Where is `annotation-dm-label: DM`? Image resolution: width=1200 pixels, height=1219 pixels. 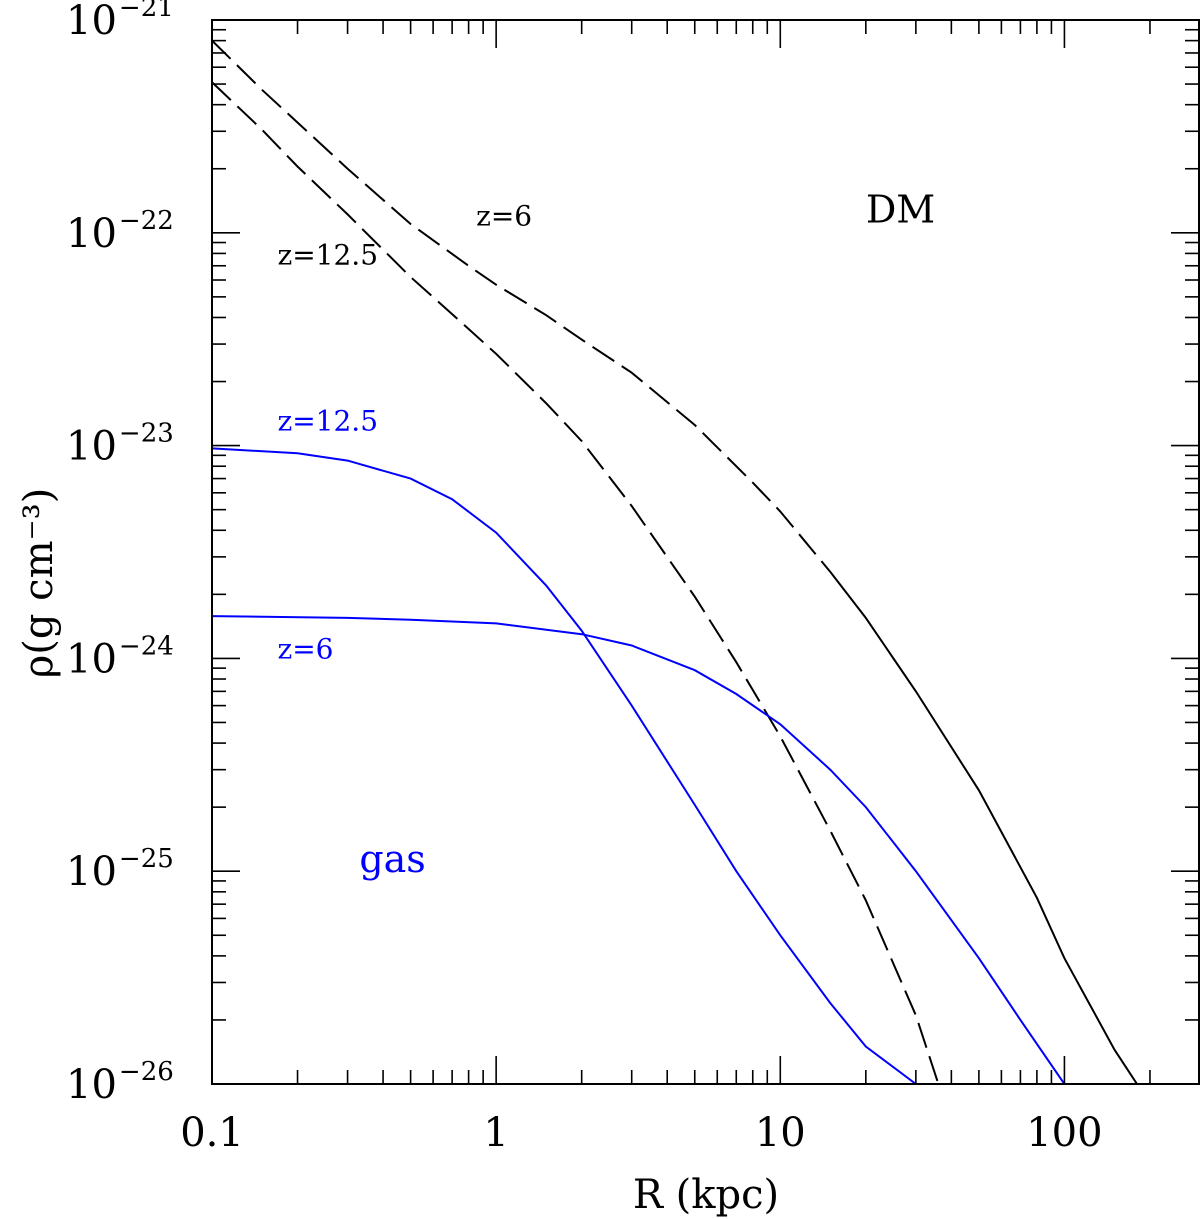
annotation-dm-label: DM is located at coordinates (900, 209).